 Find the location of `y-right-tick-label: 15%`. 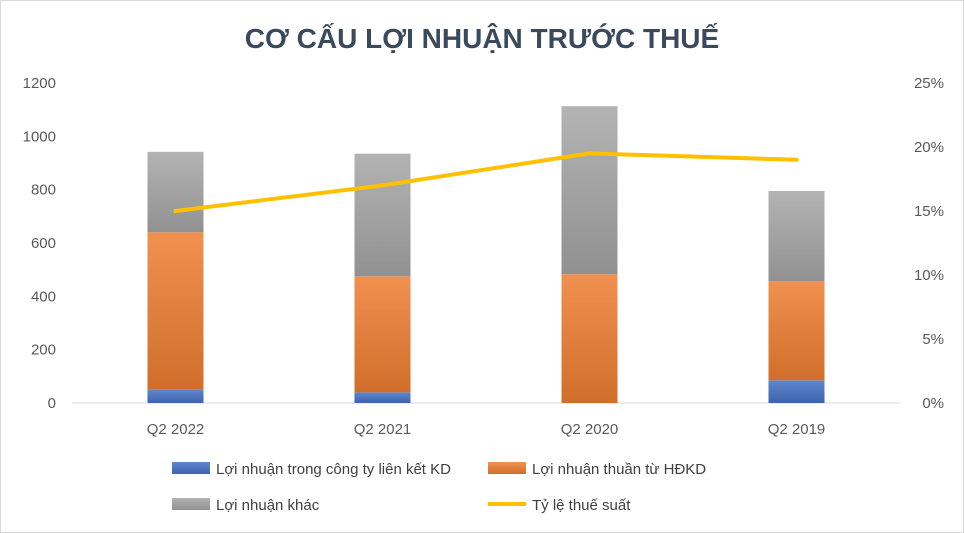

y-right-tick-label: 15% is located at coordinates (929, 211).